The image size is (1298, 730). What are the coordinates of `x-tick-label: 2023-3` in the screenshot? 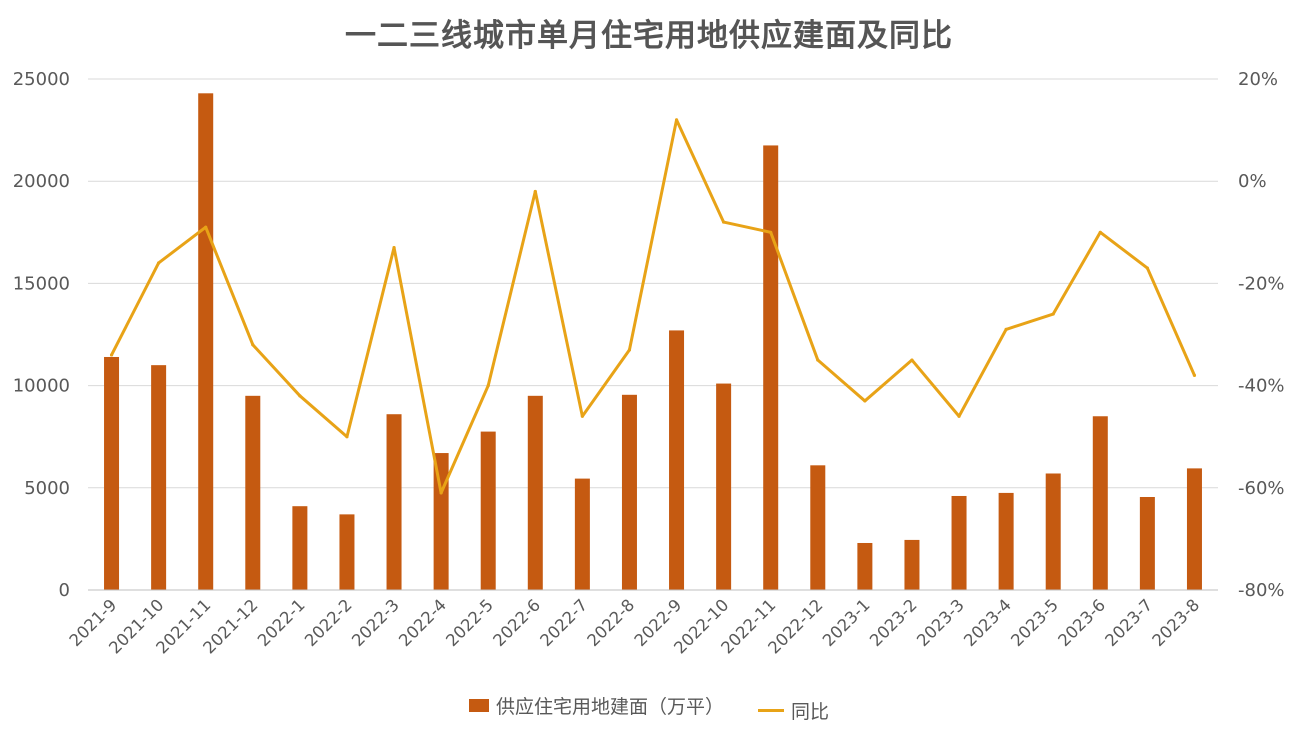 It's located at (940, 622).